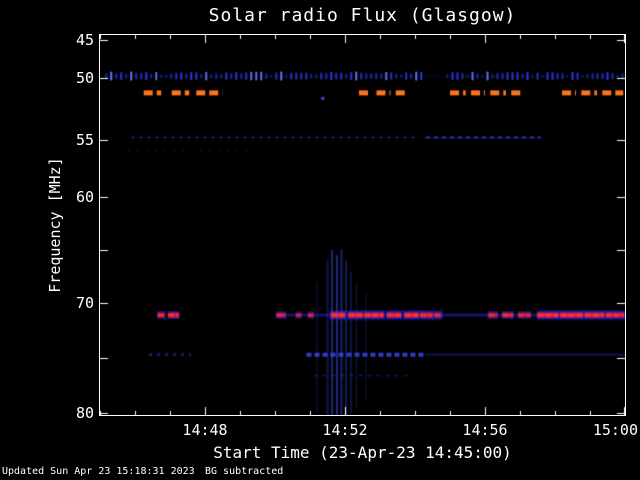  Describe the element at coordinates (362, 452) in the screenshot. I see `x-axis-label: Start Time (23-Apr-23 14:45:00)` at that location.